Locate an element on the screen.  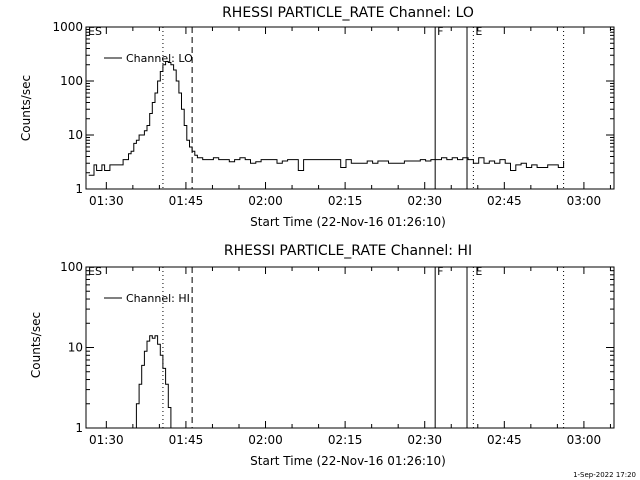
chart-title: RHESSI PARTICLE_RATE Channel: LO is located at coordinates (348, 13).